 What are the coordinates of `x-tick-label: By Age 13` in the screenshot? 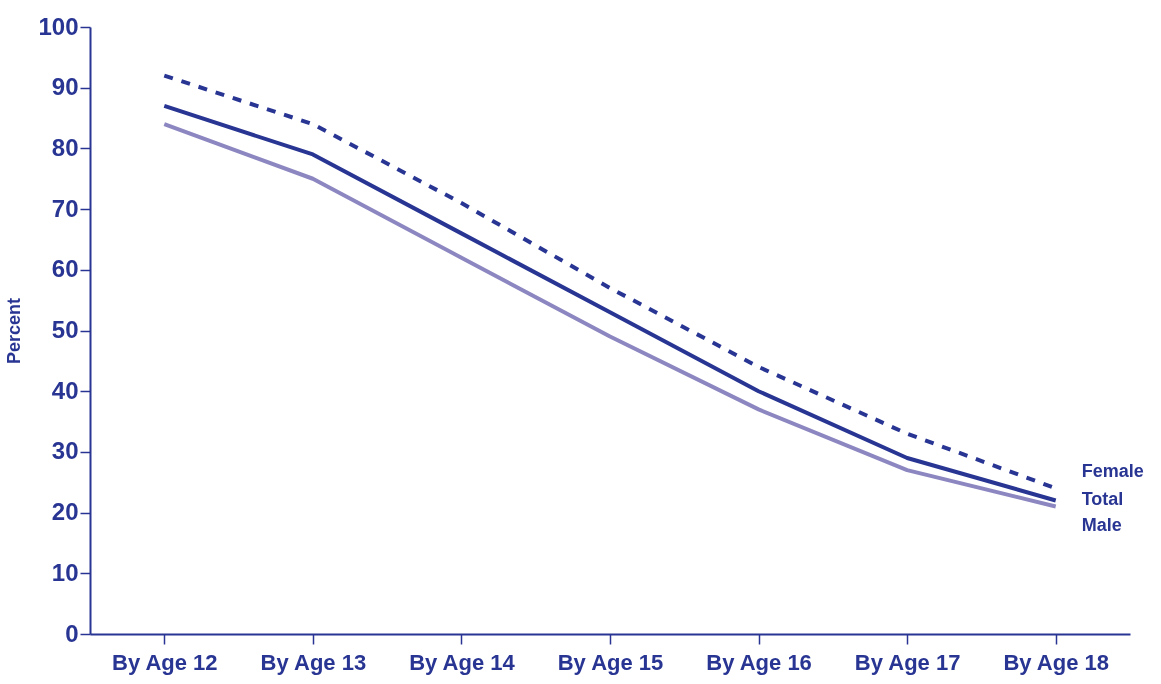 It's located at (313, 662).